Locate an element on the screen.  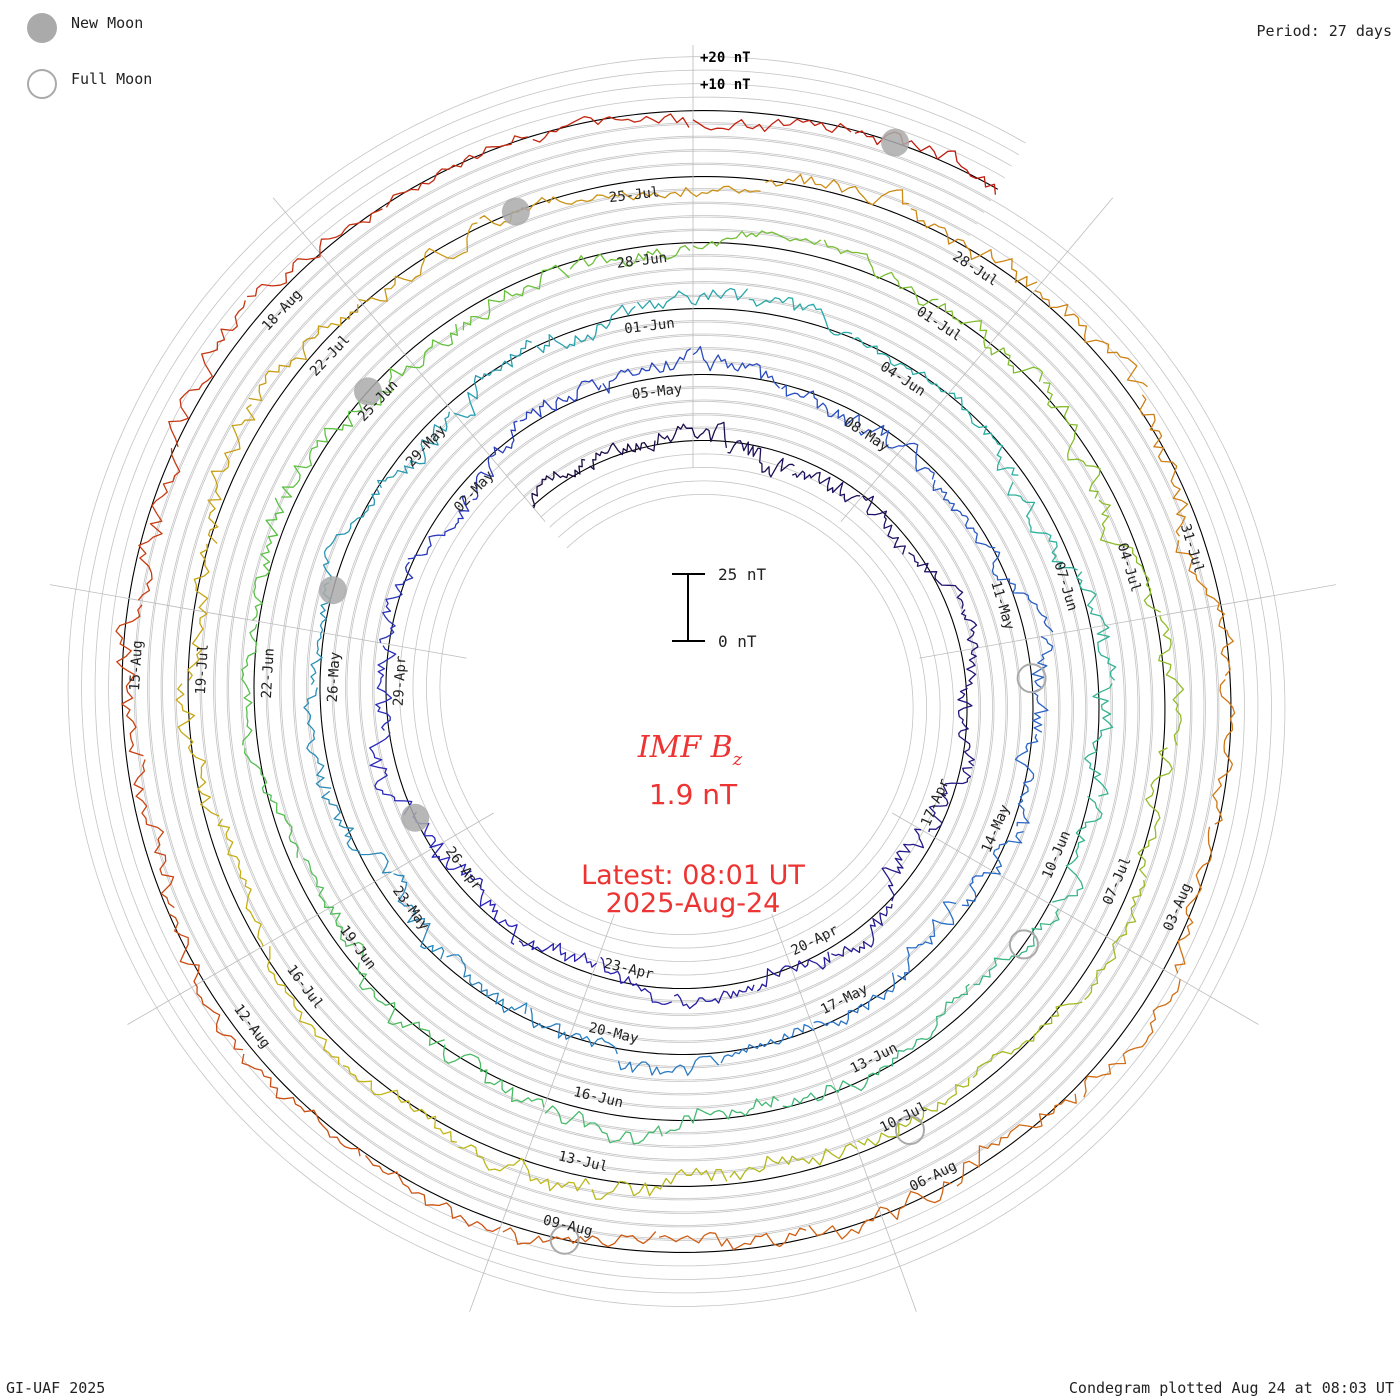
current-value: 1.9 nT is located at coordinates (693, 794).